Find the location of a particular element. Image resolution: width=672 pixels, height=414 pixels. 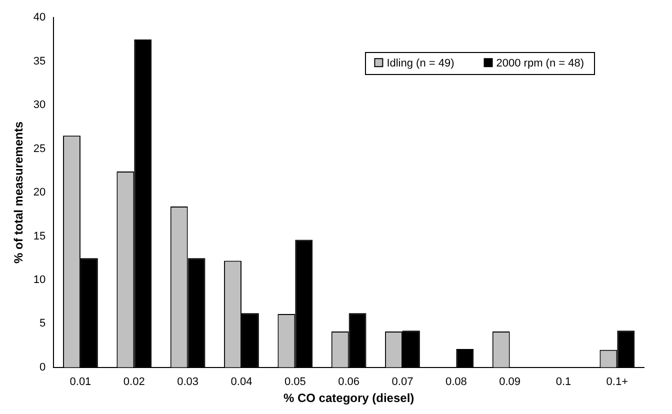

x-tick-label: 0.1 is located at coordinates (564, 382).